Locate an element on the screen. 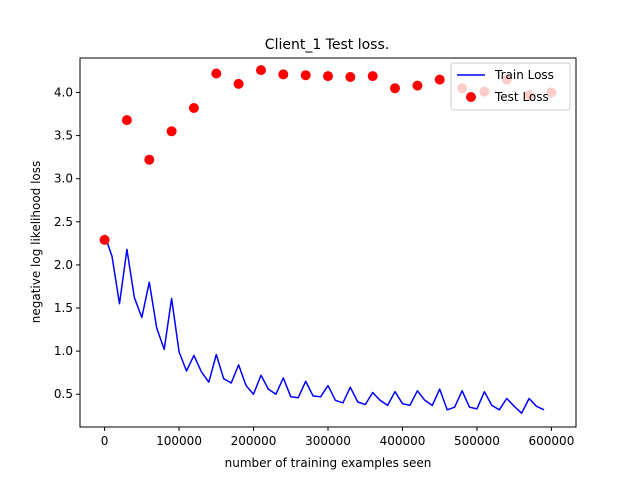  x-tick-label: 0 is located at coordinates (105, 441).